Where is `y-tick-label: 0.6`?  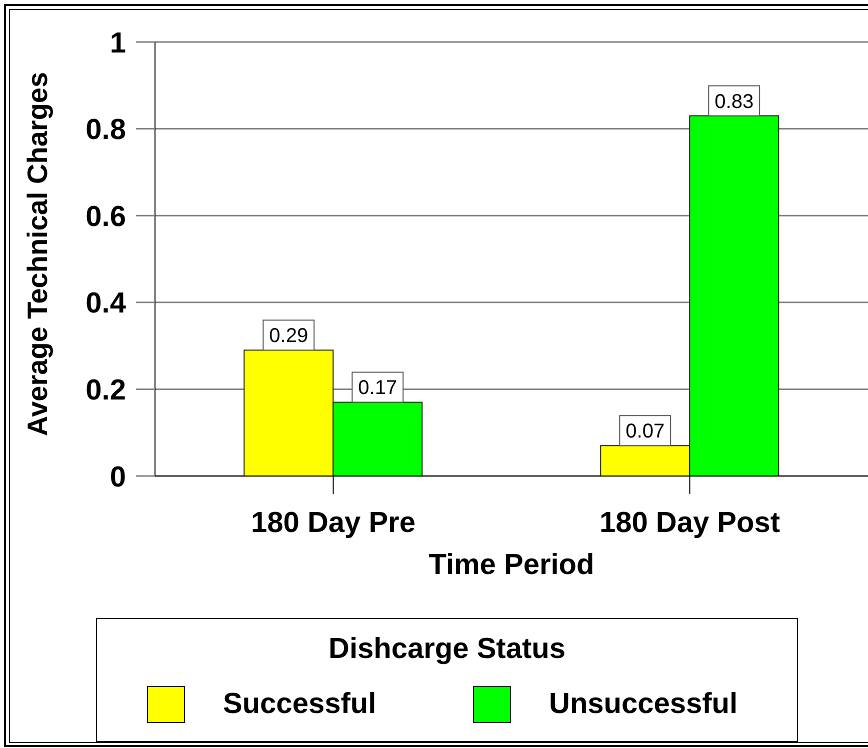 y-tick-label: 0.6 is located at coordinates (106, 216).